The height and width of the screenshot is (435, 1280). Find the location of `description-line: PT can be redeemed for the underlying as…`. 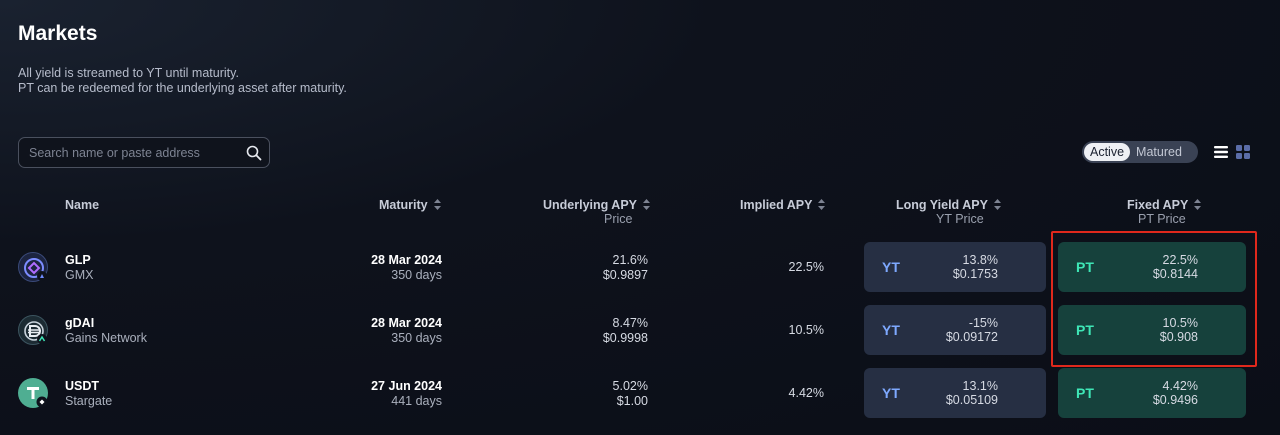

description-line: PT can be redeemed for the underlying as… is located at coordinates (182, 88).